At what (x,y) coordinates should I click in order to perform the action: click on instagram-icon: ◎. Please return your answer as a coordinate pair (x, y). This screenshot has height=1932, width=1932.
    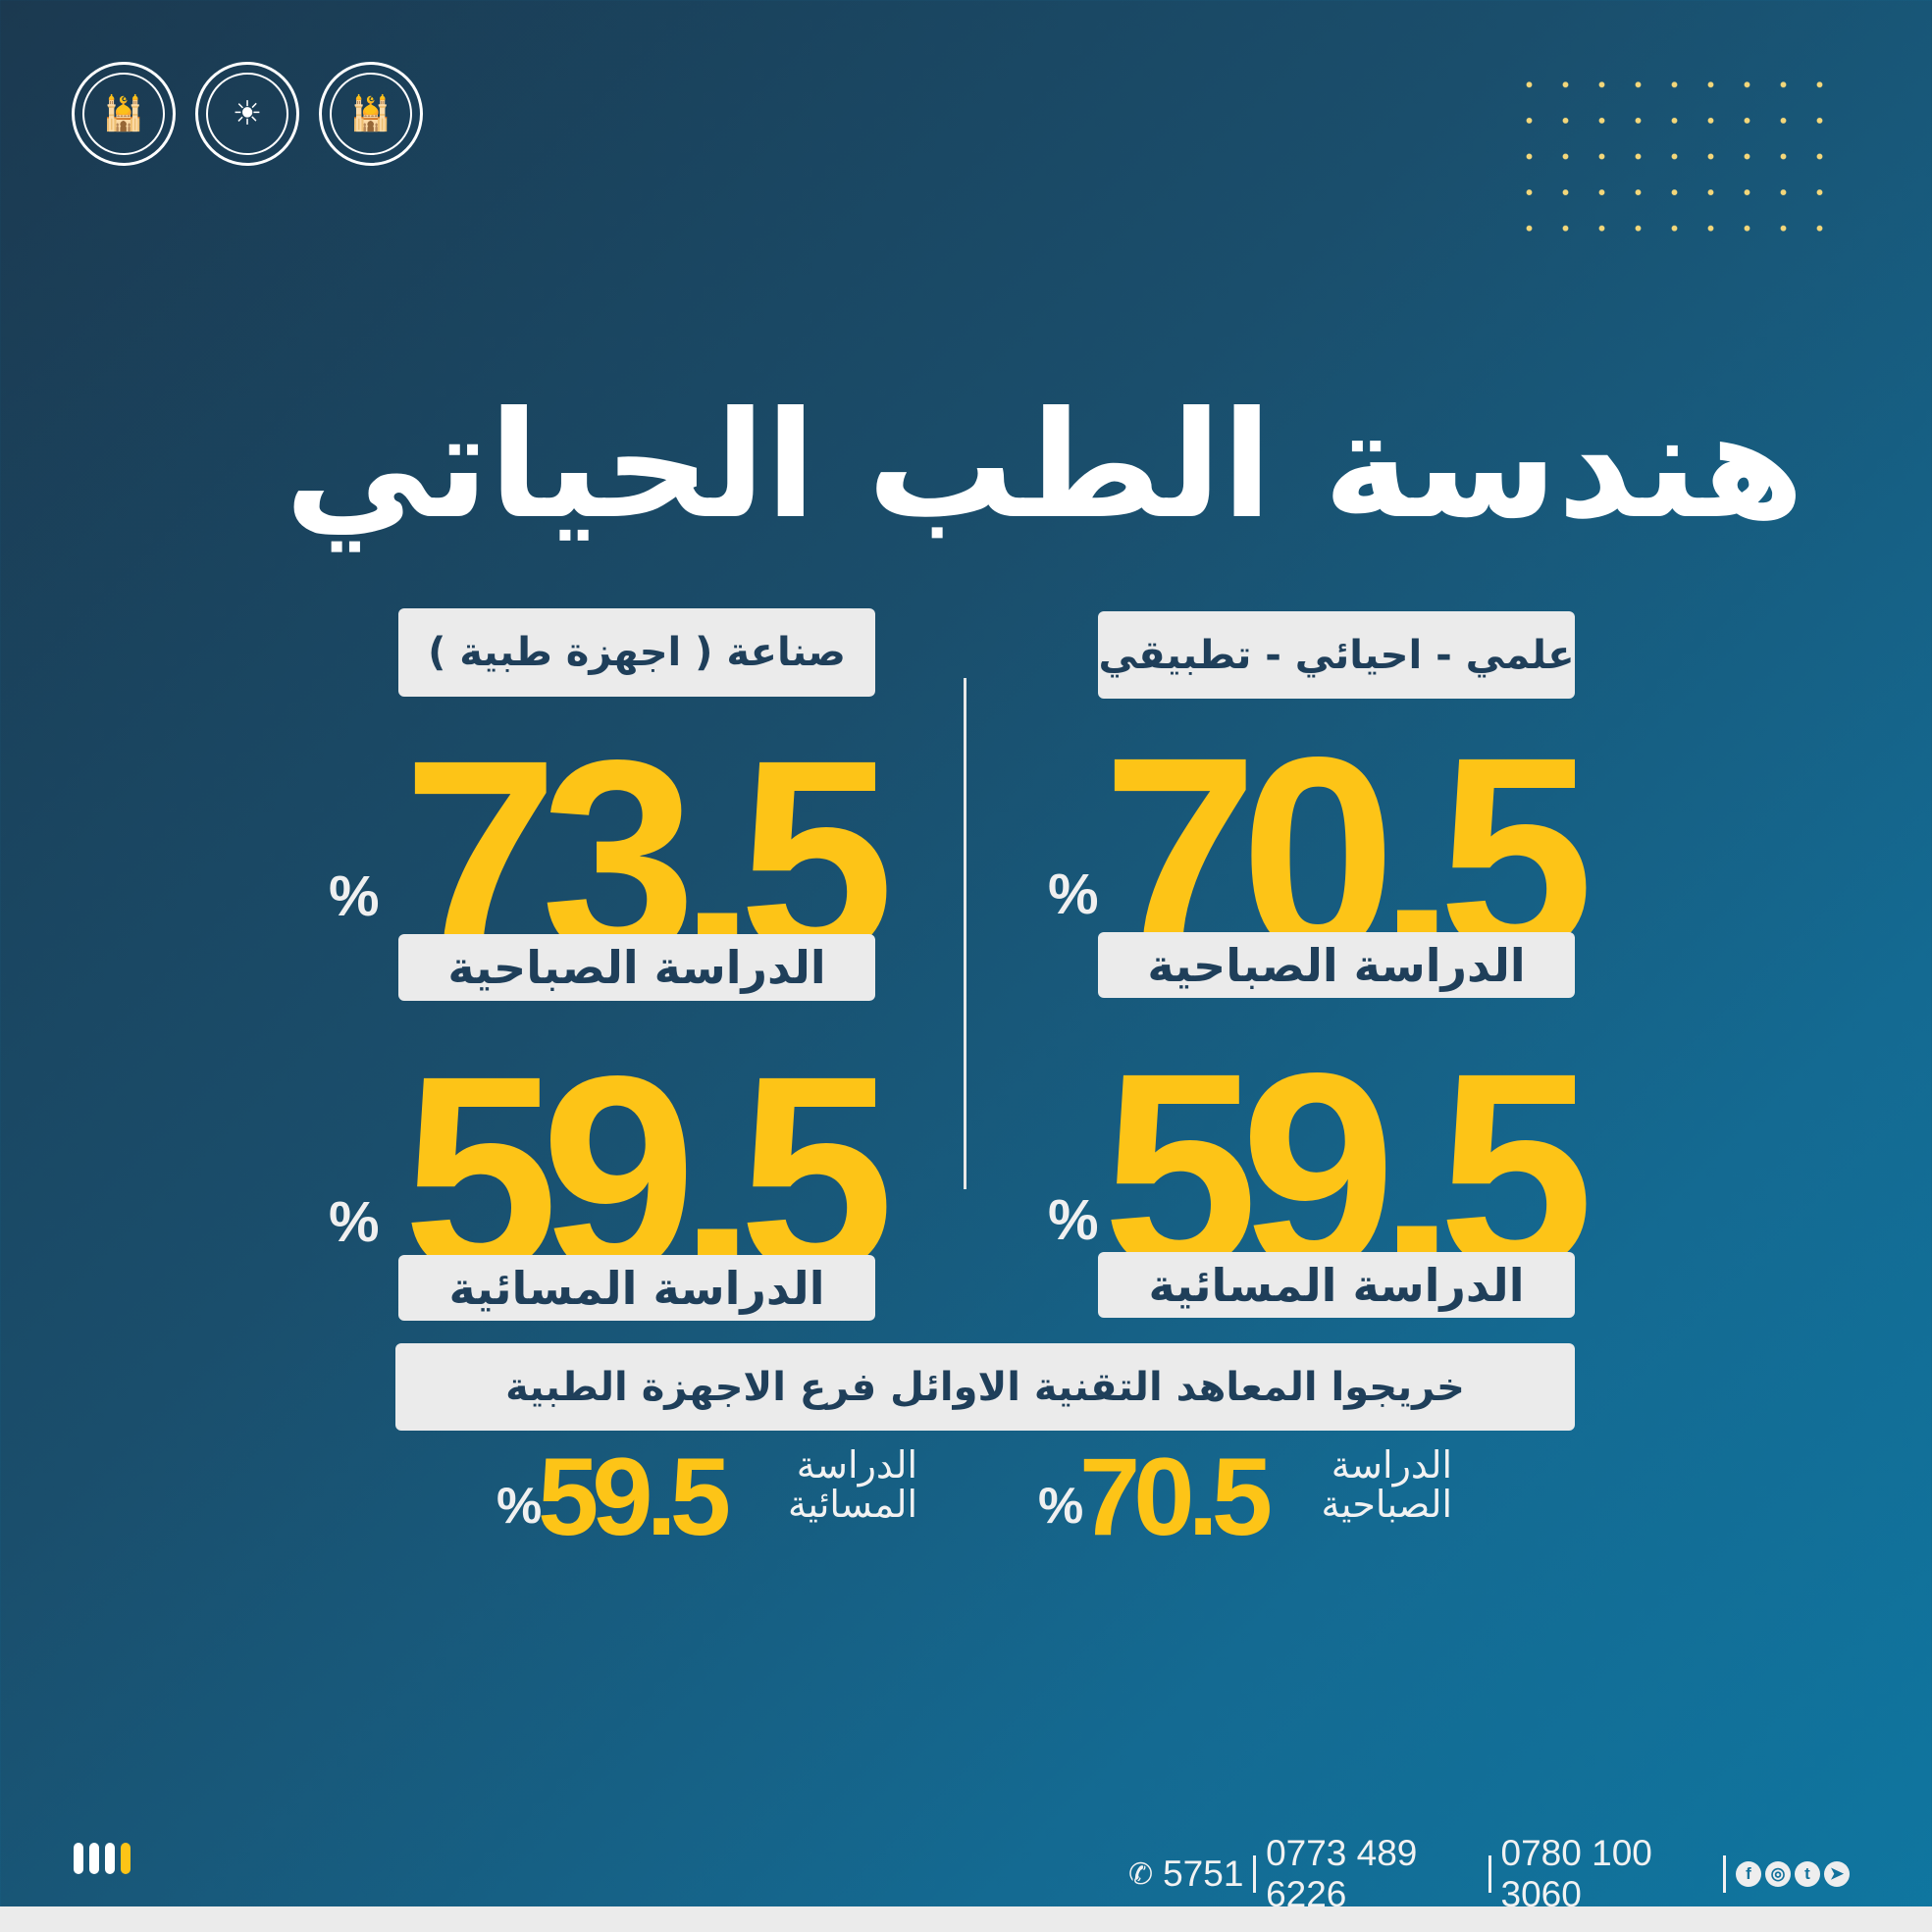
    Looking at the image, I should click on (1778, 1874).